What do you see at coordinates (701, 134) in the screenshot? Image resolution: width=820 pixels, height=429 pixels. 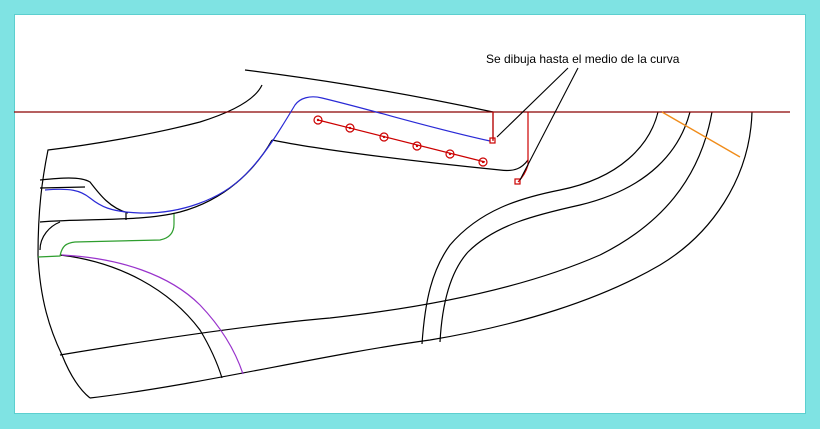 I see `orange-offset-line` at bounding box center [701, 134].